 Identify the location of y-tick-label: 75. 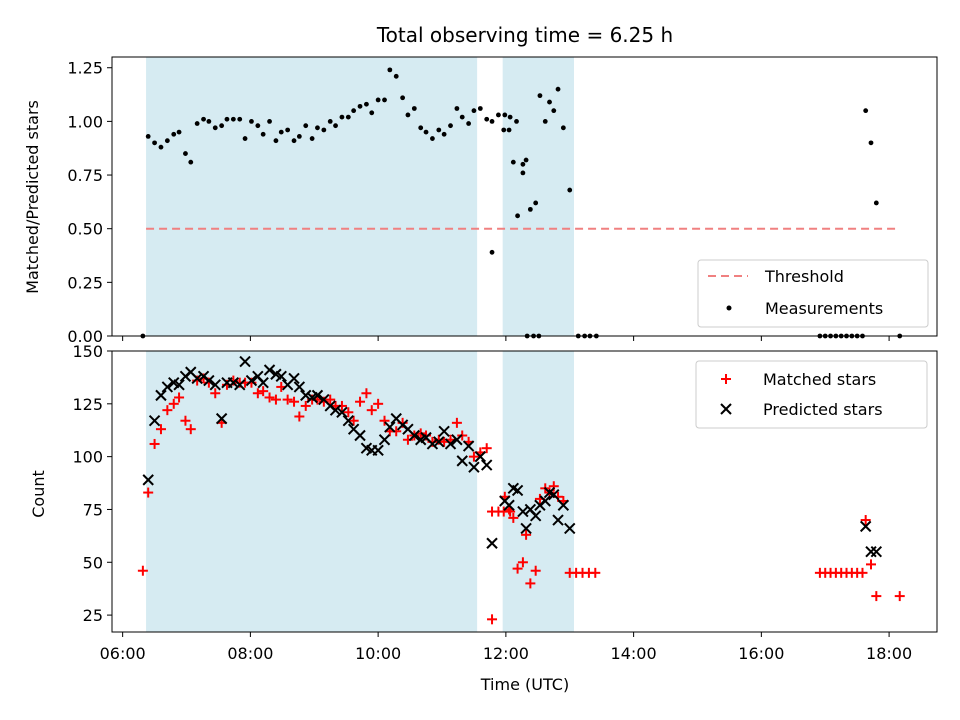
(93, 509).